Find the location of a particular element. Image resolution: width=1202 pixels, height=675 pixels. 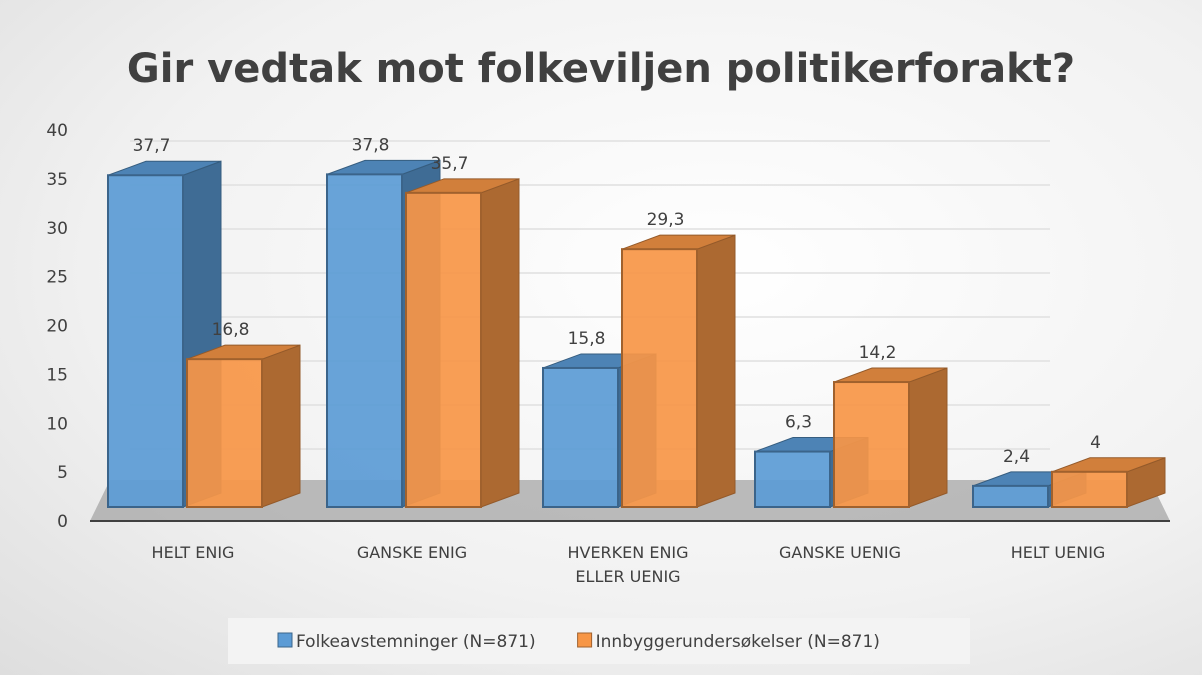

y-tick-label: 5 is located at coordinates (62, 473).